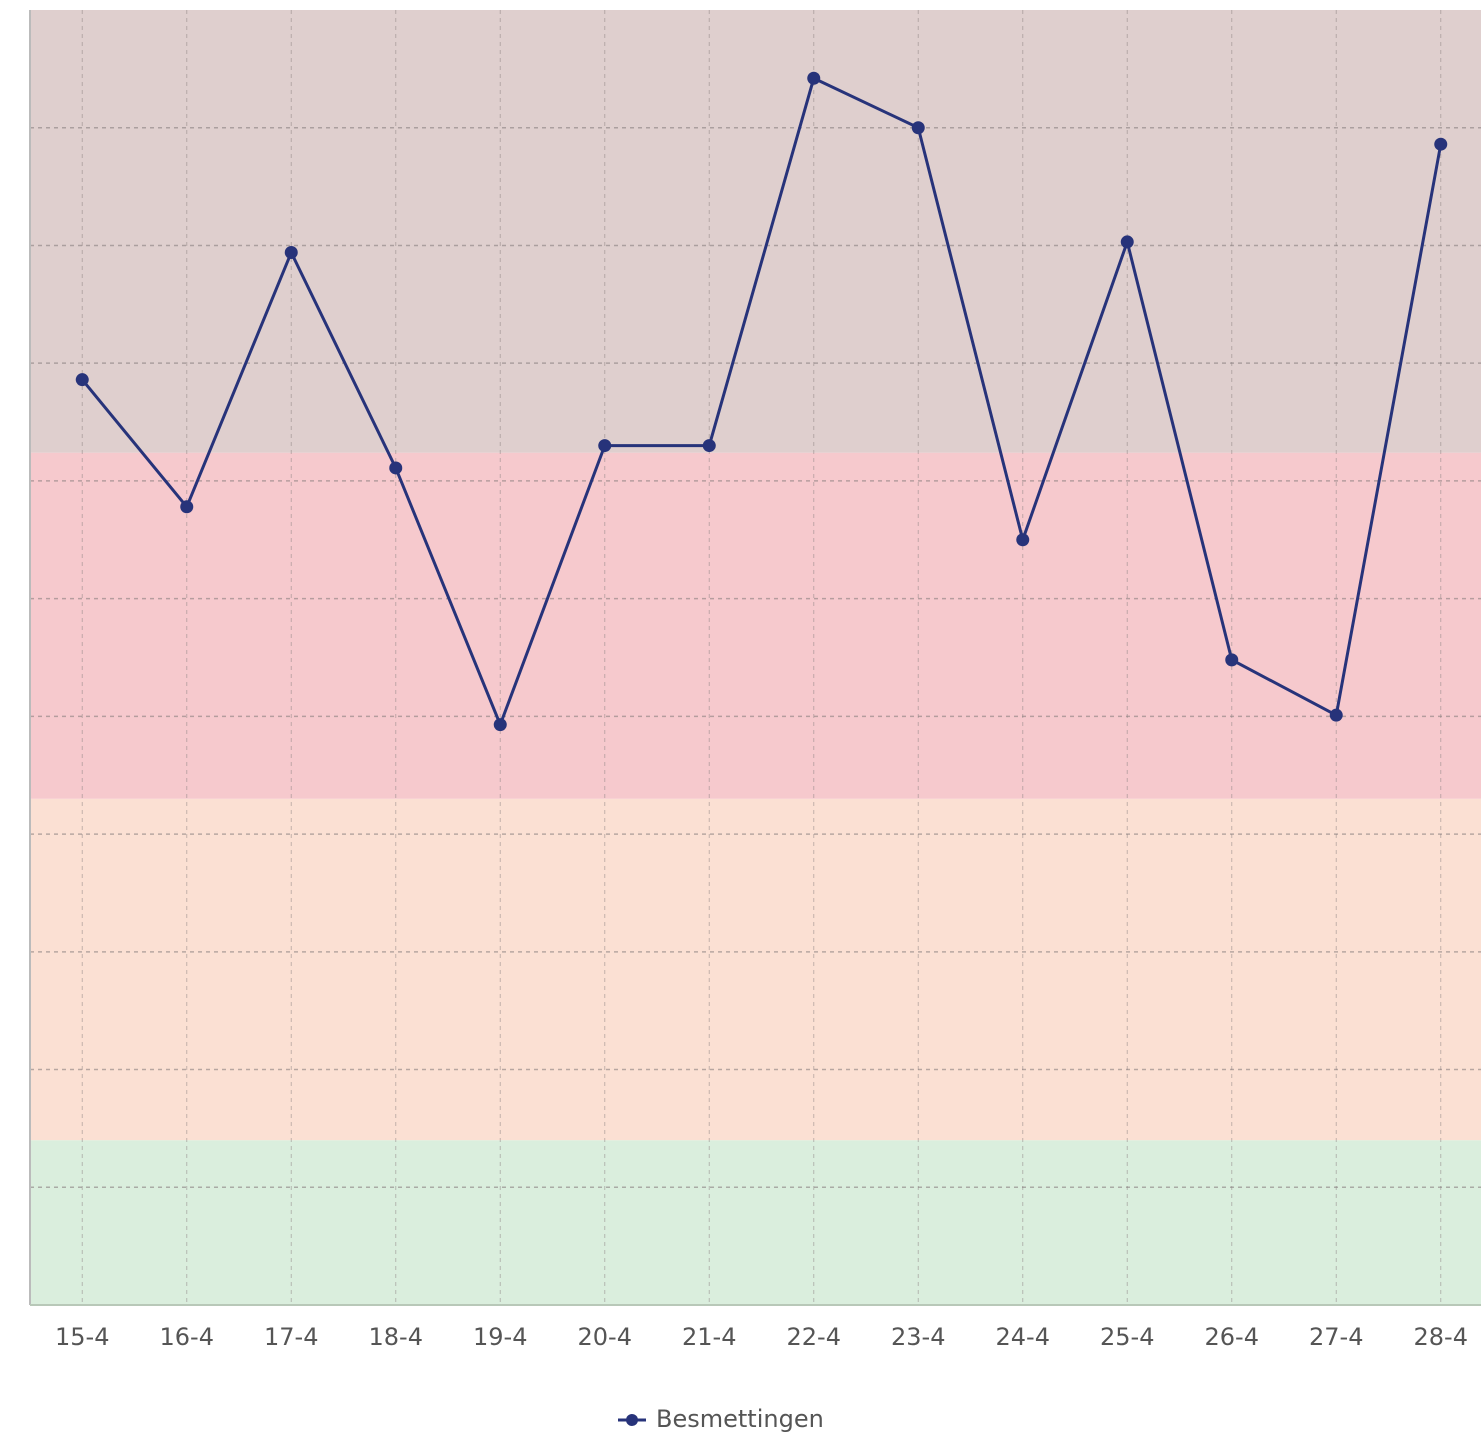 Image resolution: width=1481 pixels, height=1435 pixels. I want to click on x-tick-label: 25-4, so click(1127, 1337).